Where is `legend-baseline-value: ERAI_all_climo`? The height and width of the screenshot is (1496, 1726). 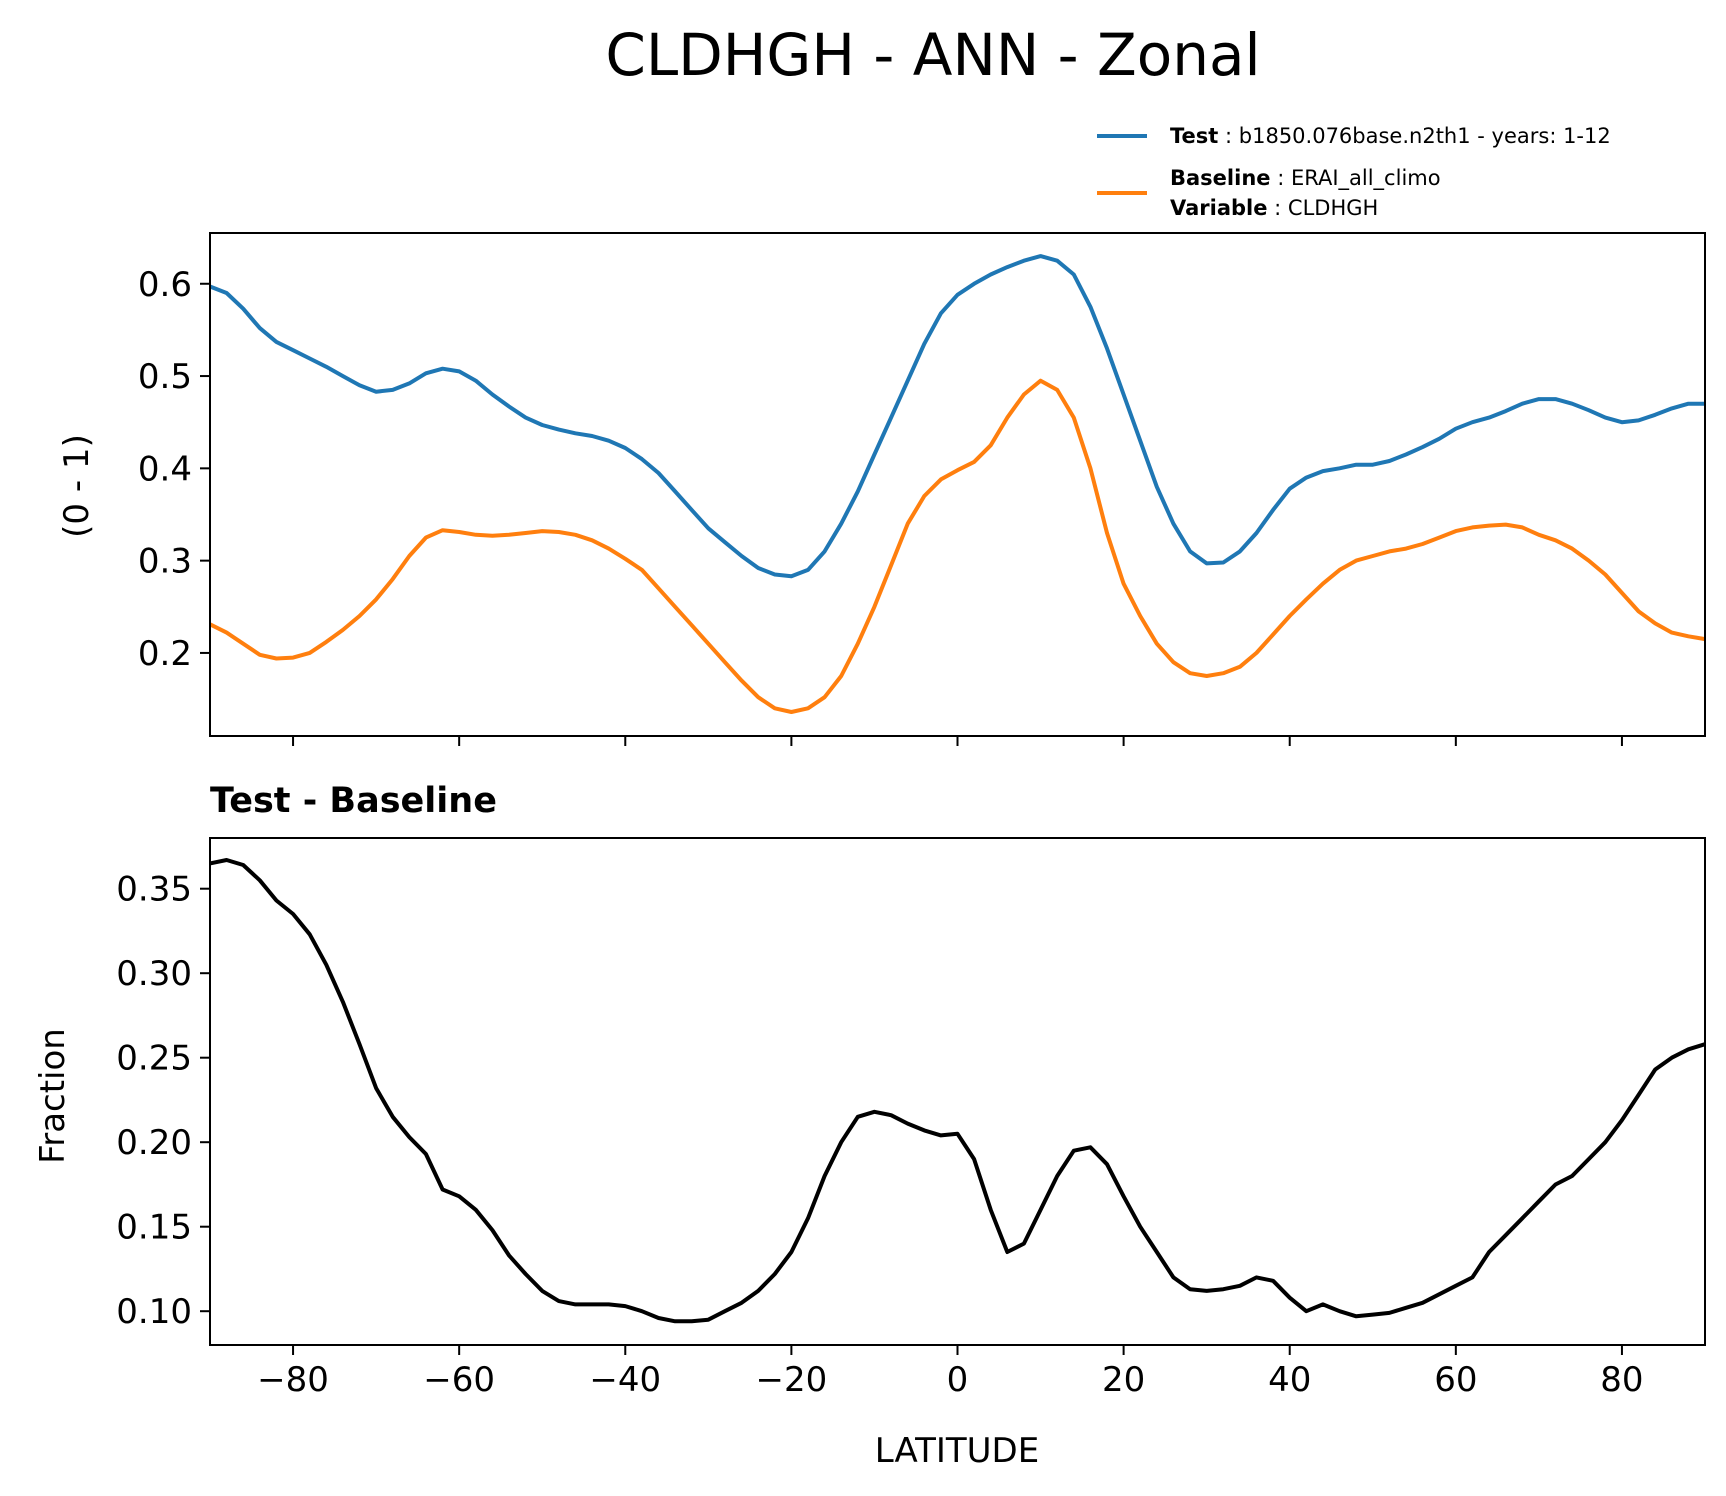
legend-baseline-value: ERAI_all_climo is located at coordinates (1366, 178).